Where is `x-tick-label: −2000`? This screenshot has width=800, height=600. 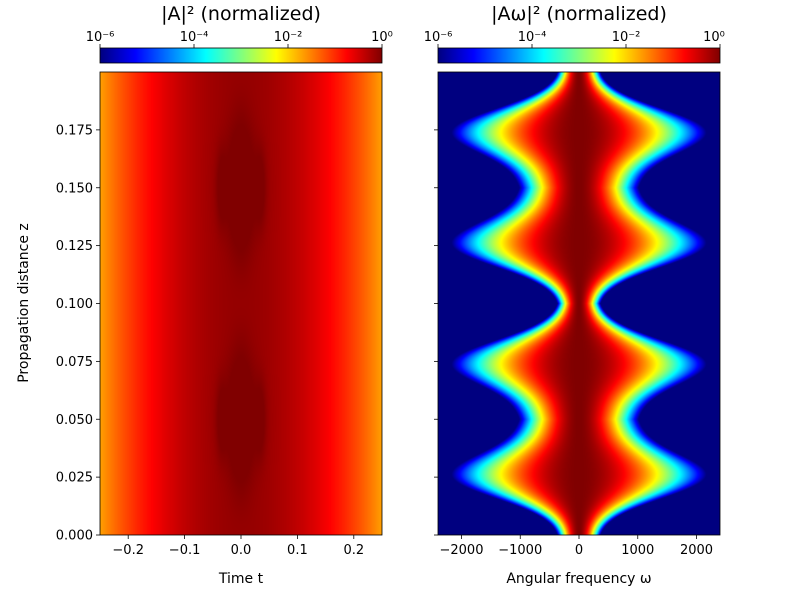 x-tick-label: −2000 is located at coordinates (462, 550).